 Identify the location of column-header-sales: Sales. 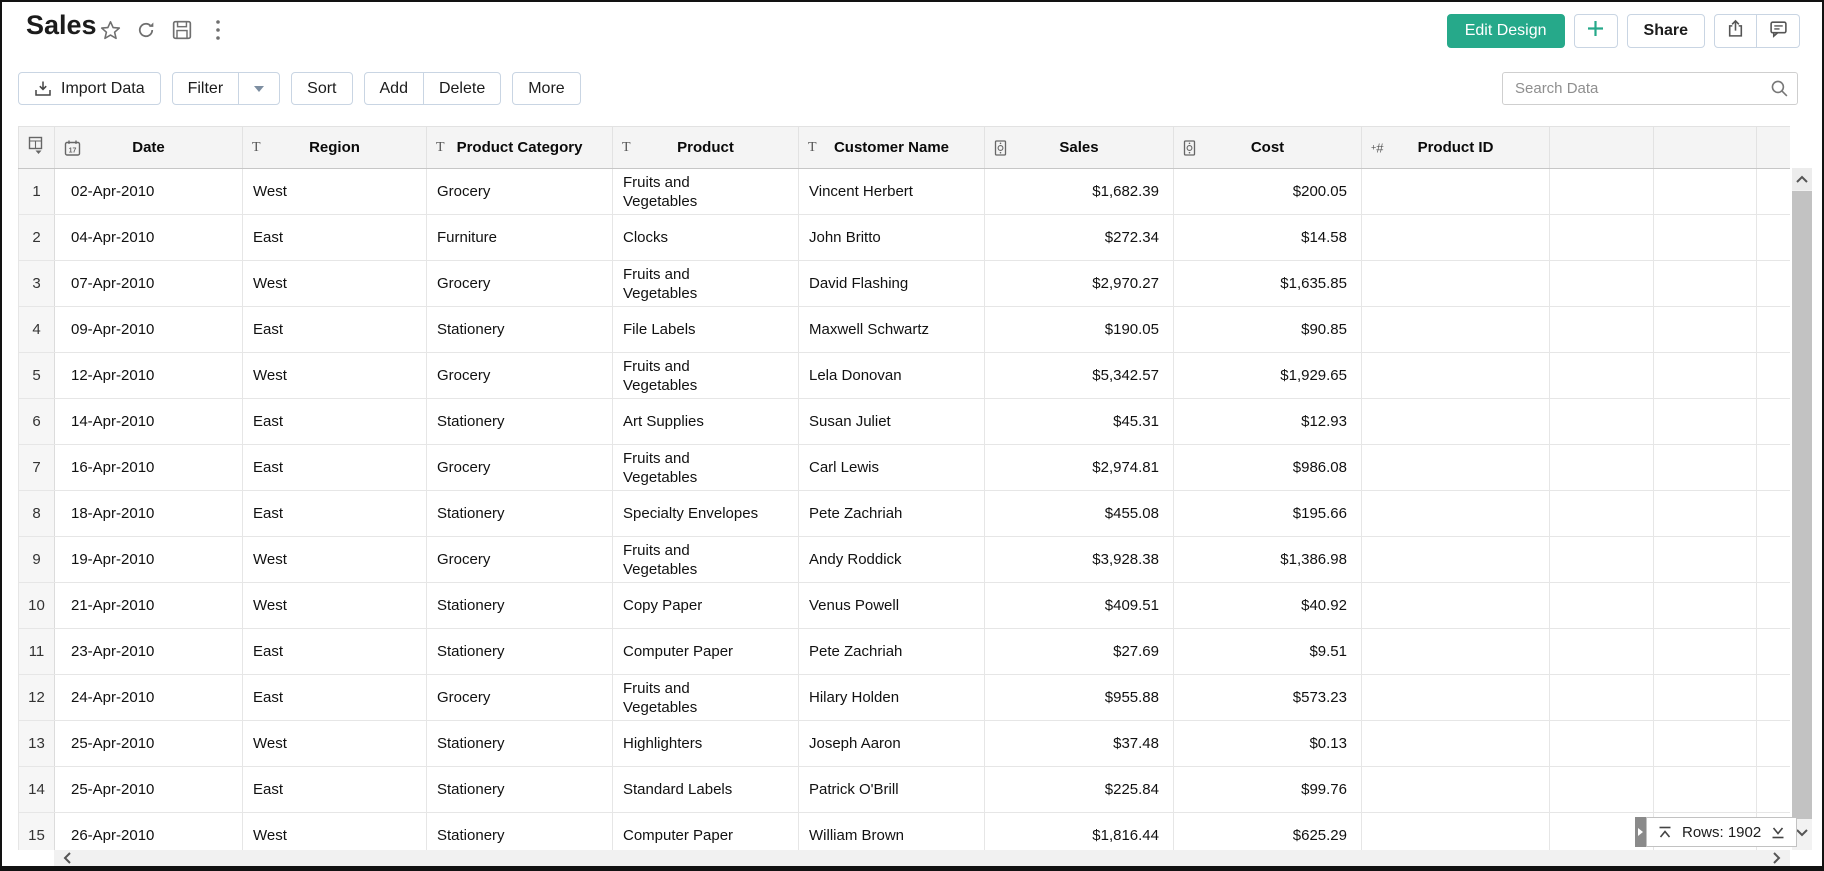
(1079, 147).